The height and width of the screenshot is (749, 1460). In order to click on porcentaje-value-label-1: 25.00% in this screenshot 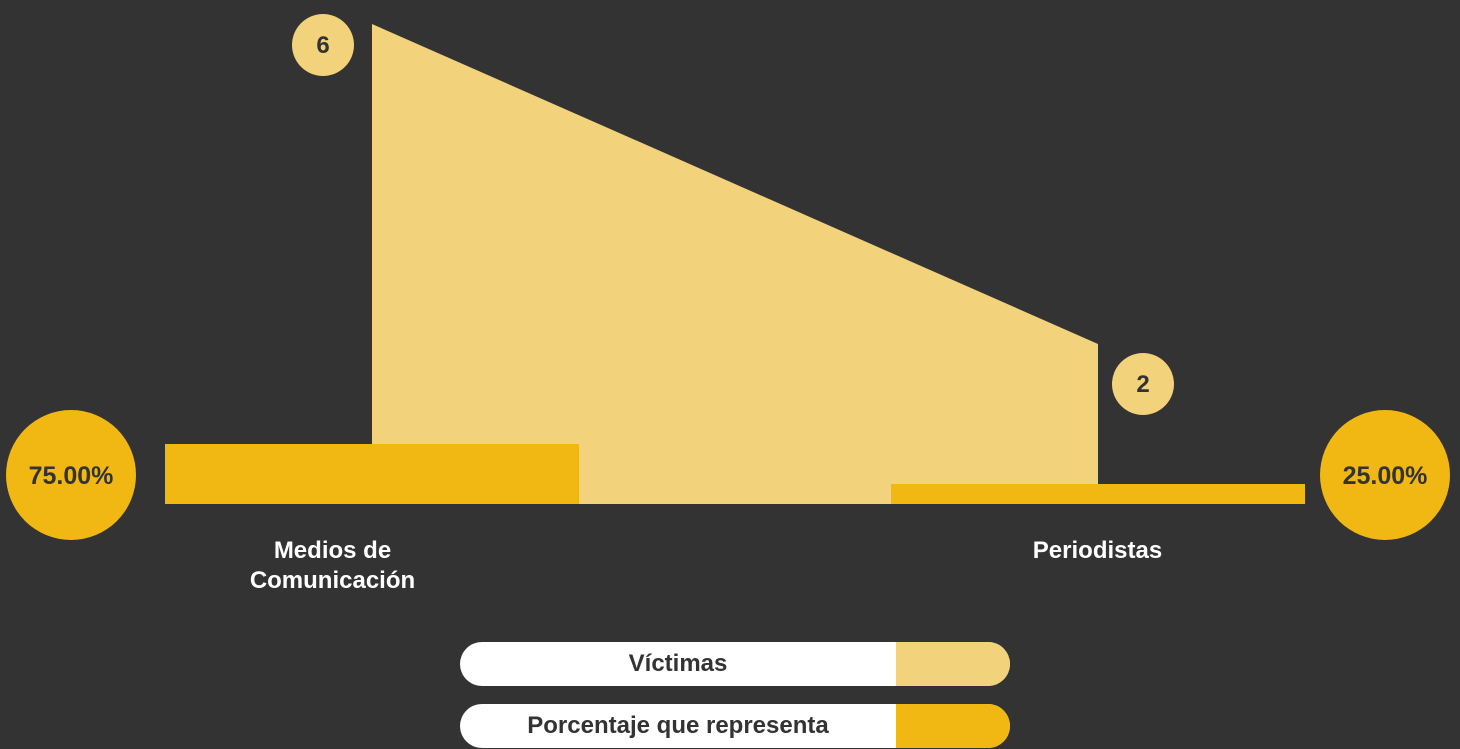, I will do `click(1385, 476)`.